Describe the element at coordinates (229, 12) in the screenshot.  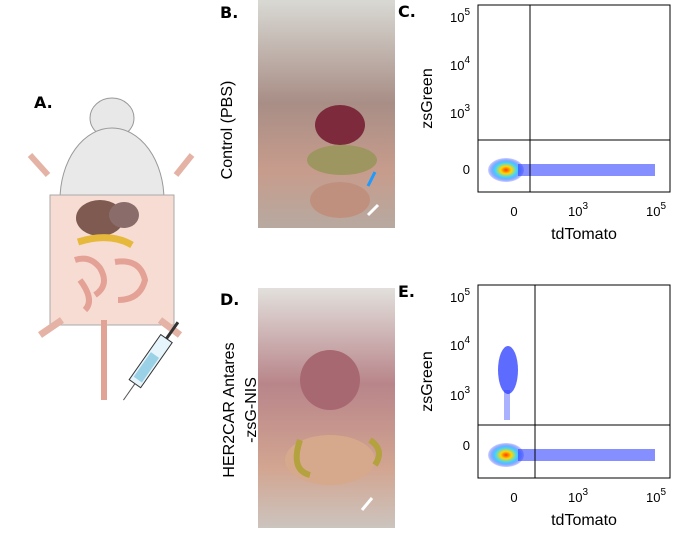
I see `panel-label: B.` at that location.